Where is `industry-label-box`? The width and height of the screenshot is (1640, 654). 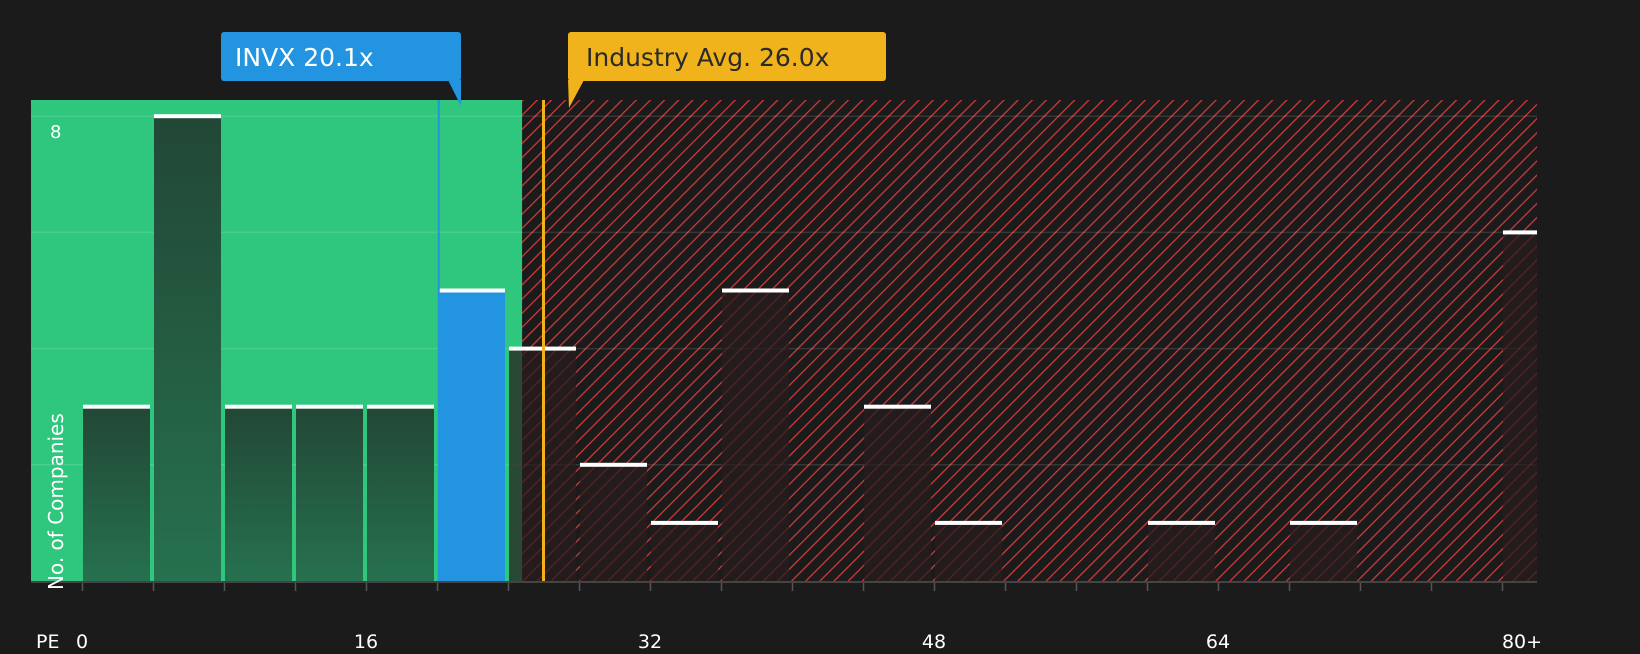 industry-label-box is located at coordinates (727, 56).